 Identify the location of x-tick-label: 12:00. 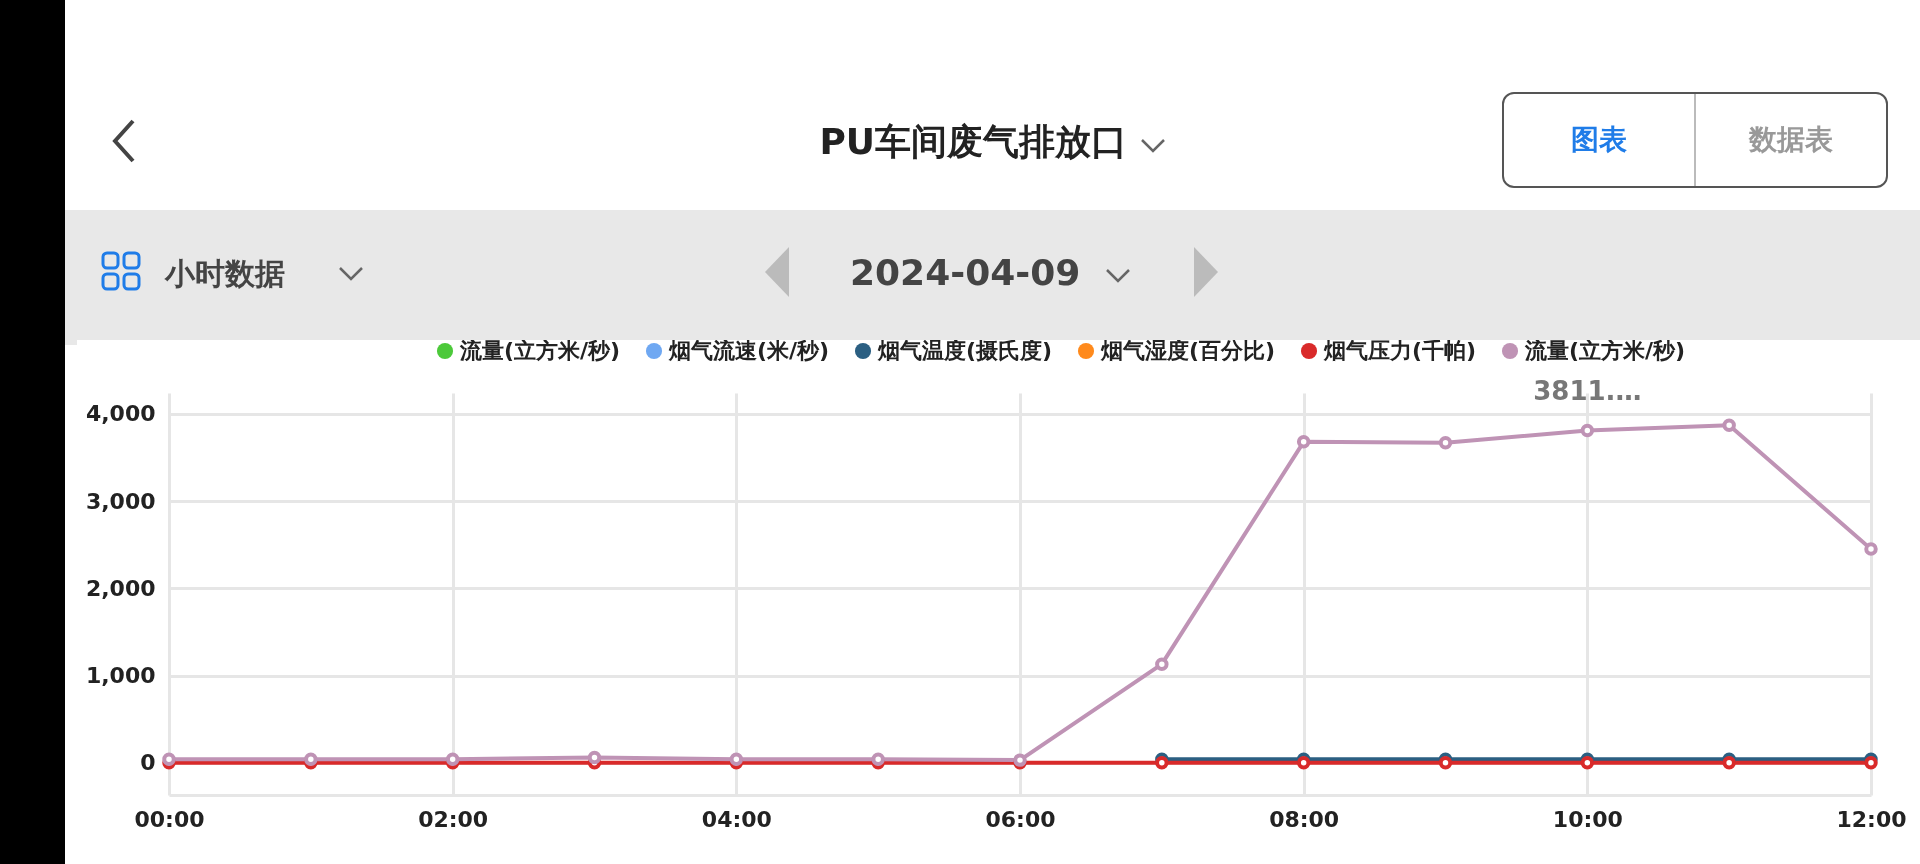
(1871, 819).